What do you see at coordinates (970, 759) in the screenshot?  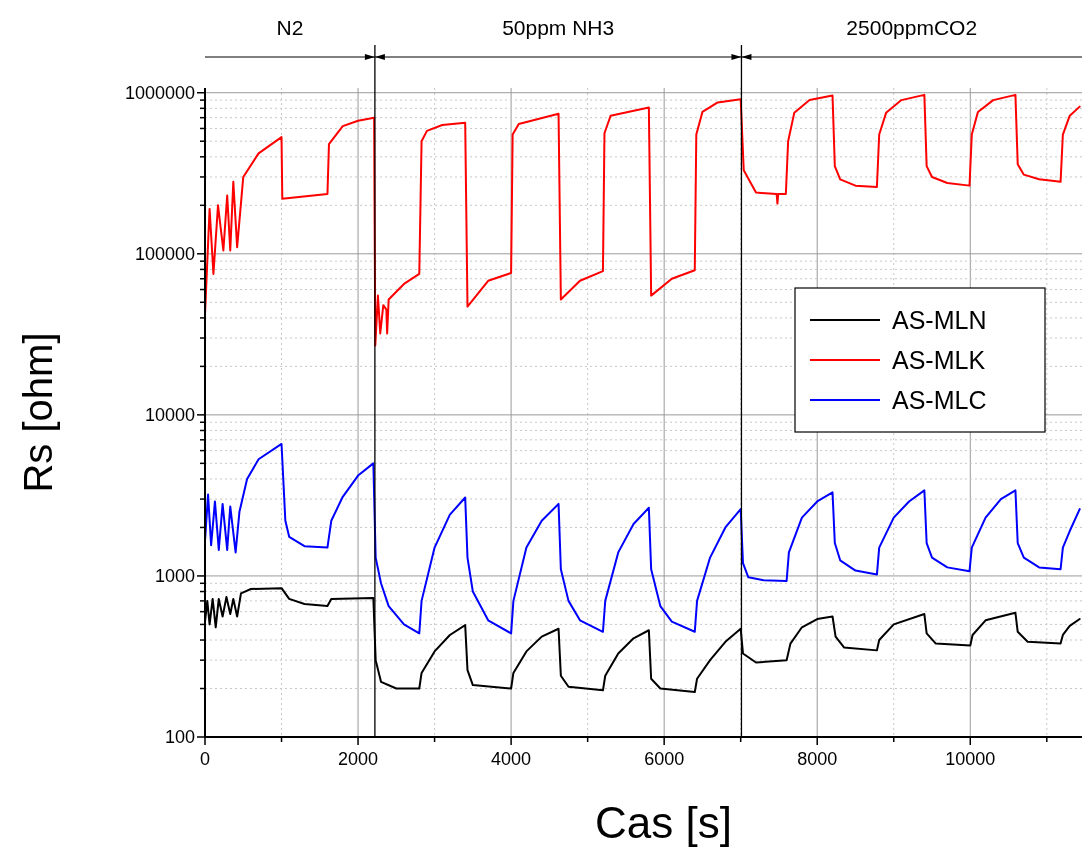 I see `x-tick-label: 10000` at bounding box center [970, 759].